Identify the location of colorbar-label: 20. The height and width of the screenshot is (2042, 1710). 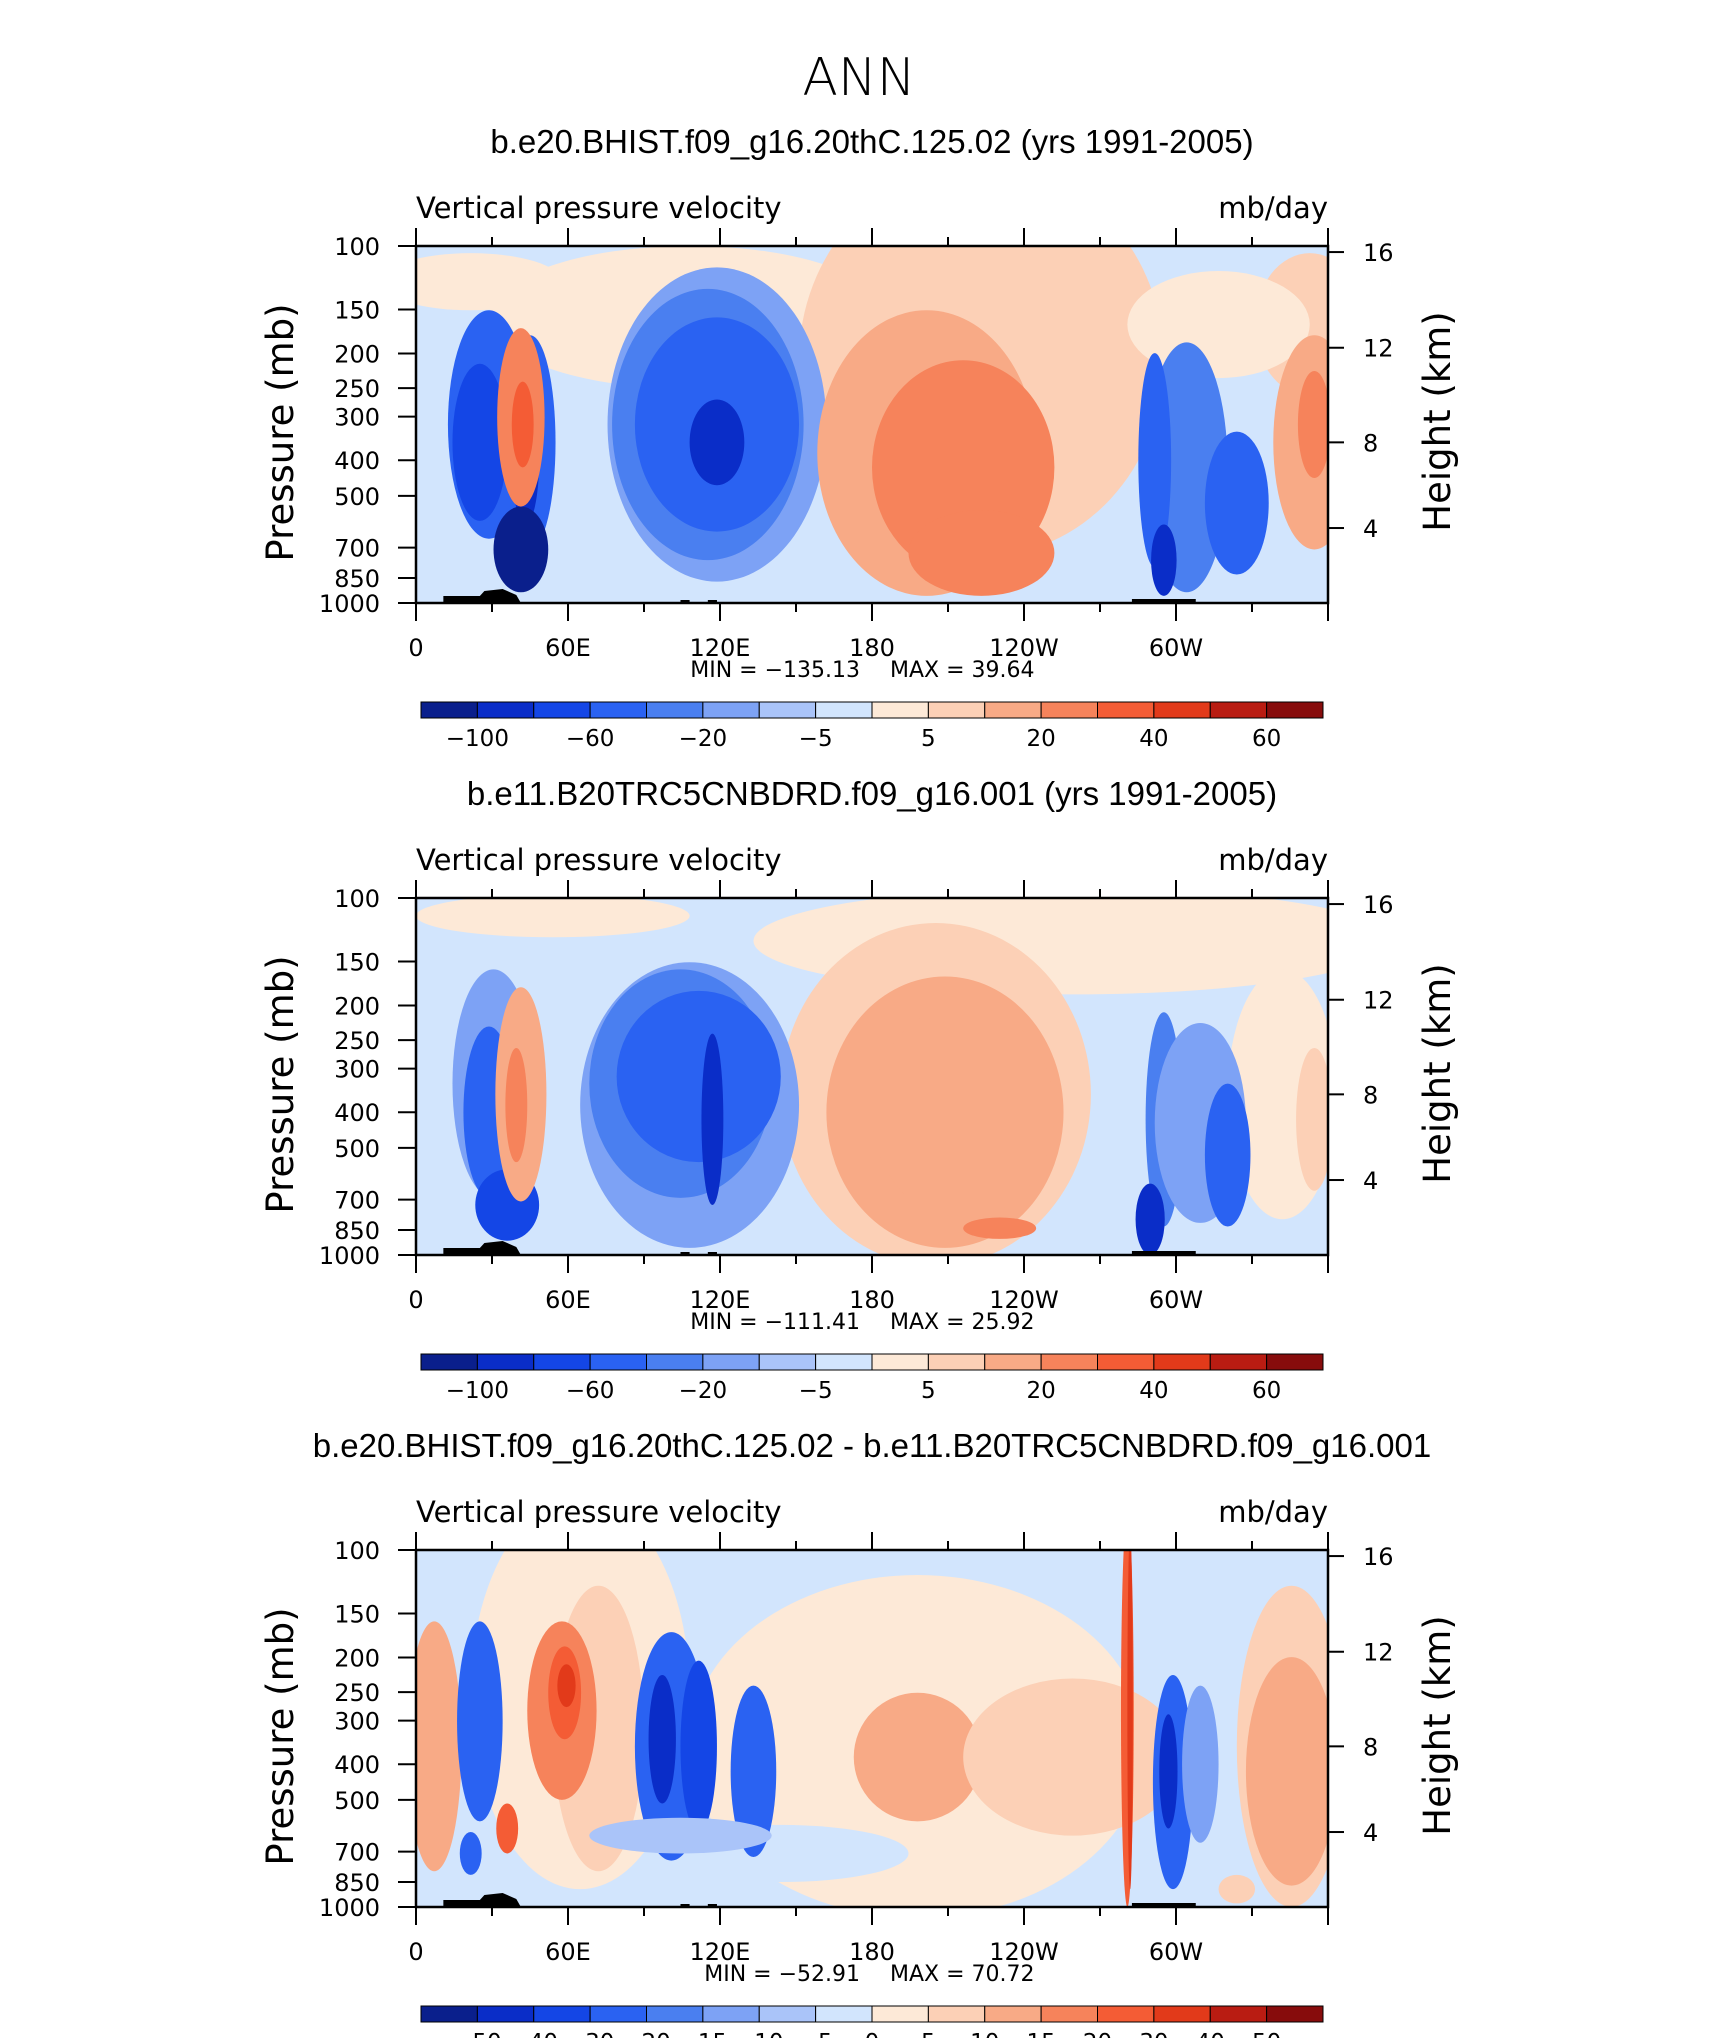
(1040, 1391).